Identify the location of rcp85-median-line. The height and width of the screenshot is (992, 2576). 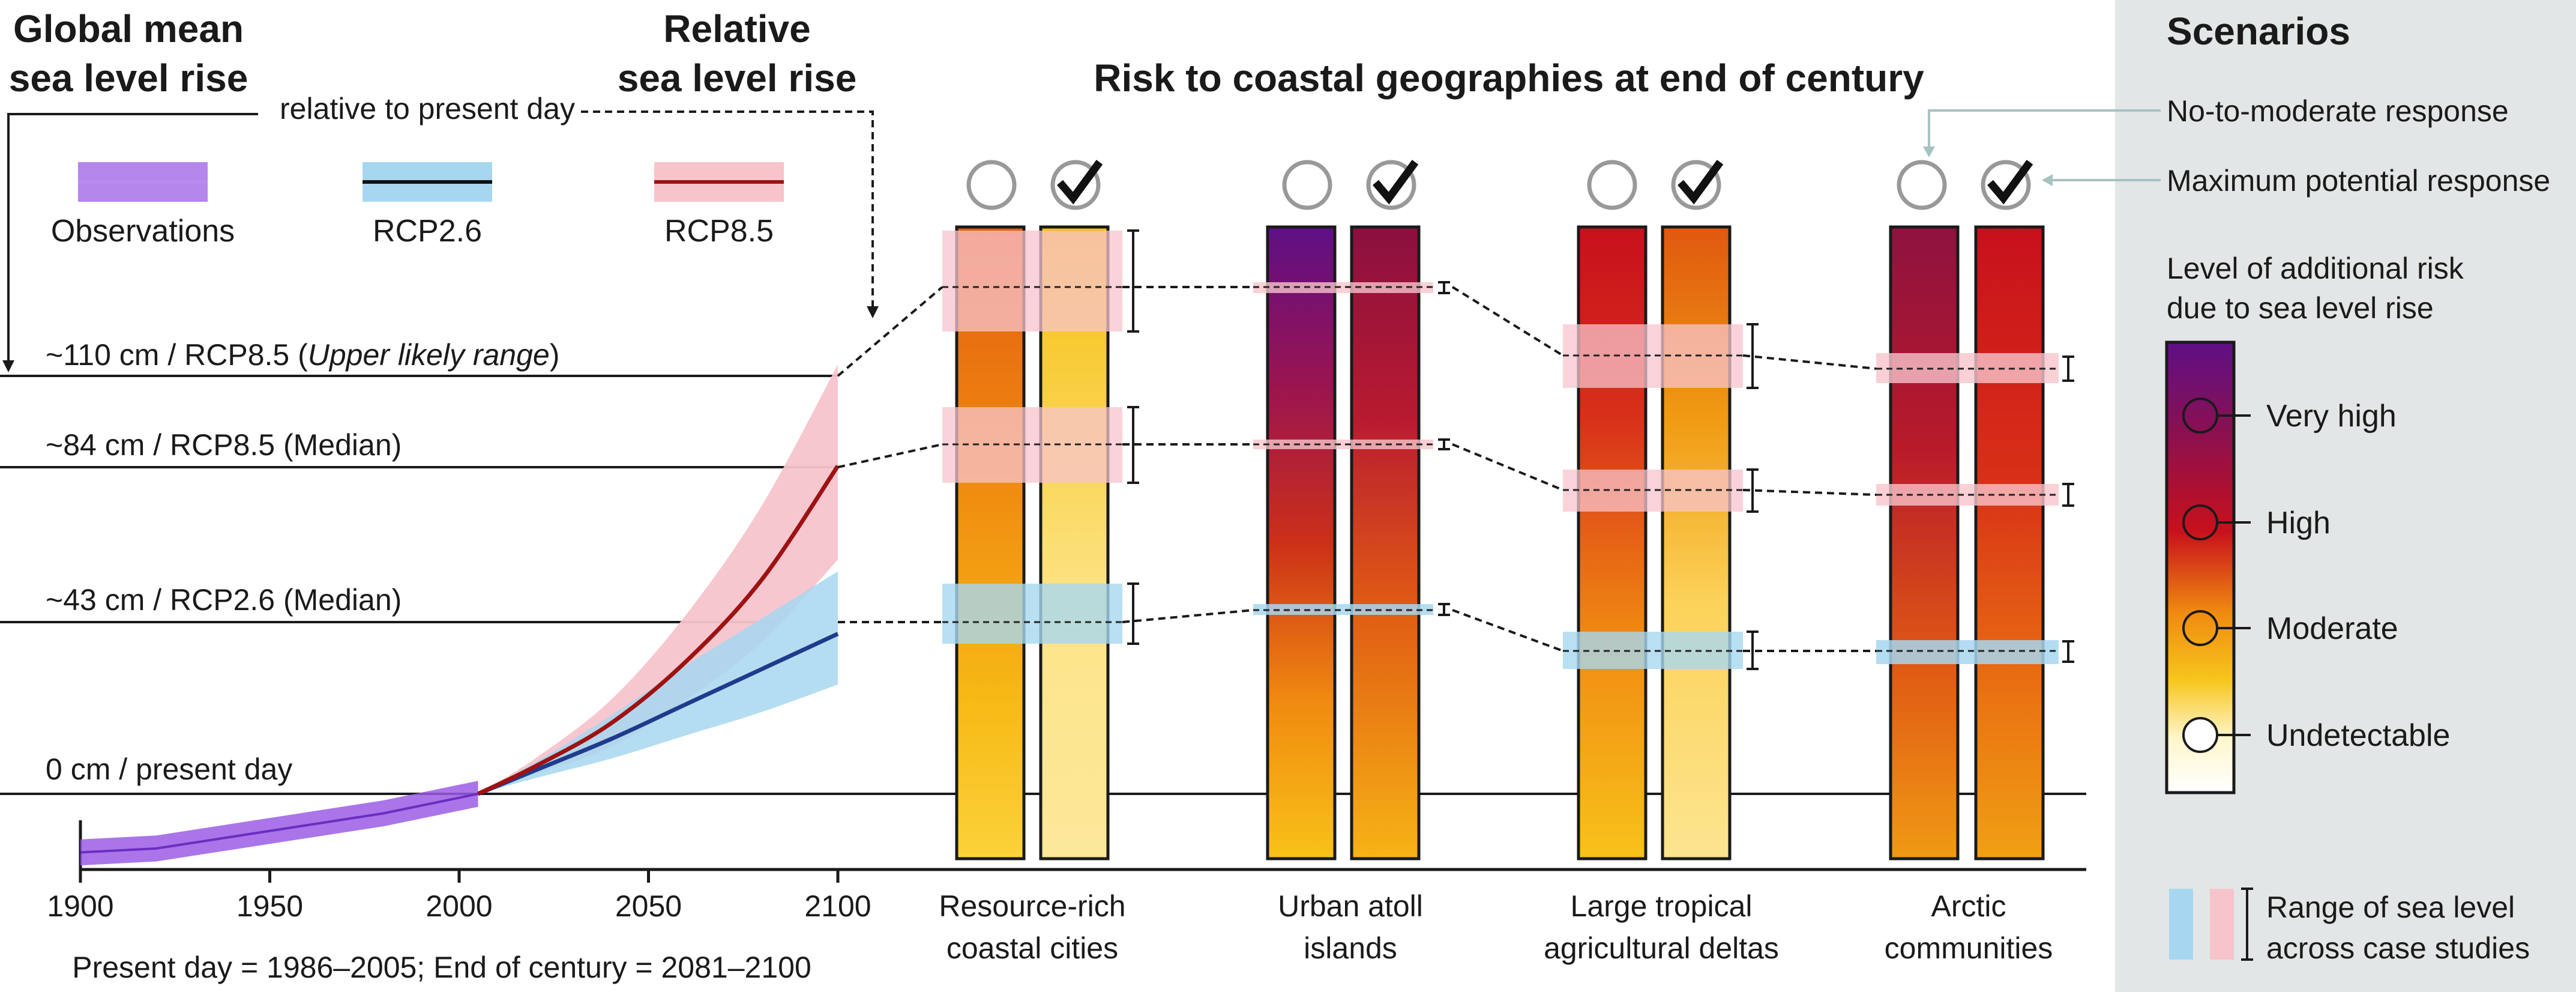
(659, 630).